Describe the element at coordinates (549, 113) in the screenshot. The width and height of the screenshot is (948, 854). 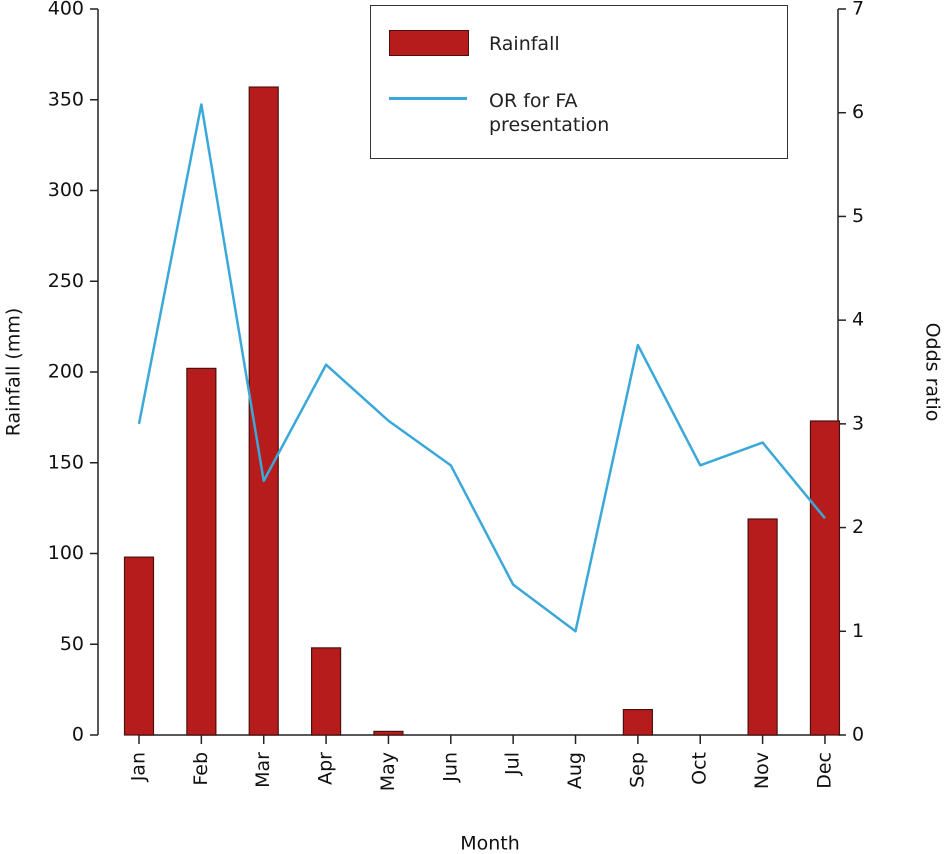
I see `legend-label: OR for FA presentation` at that location.